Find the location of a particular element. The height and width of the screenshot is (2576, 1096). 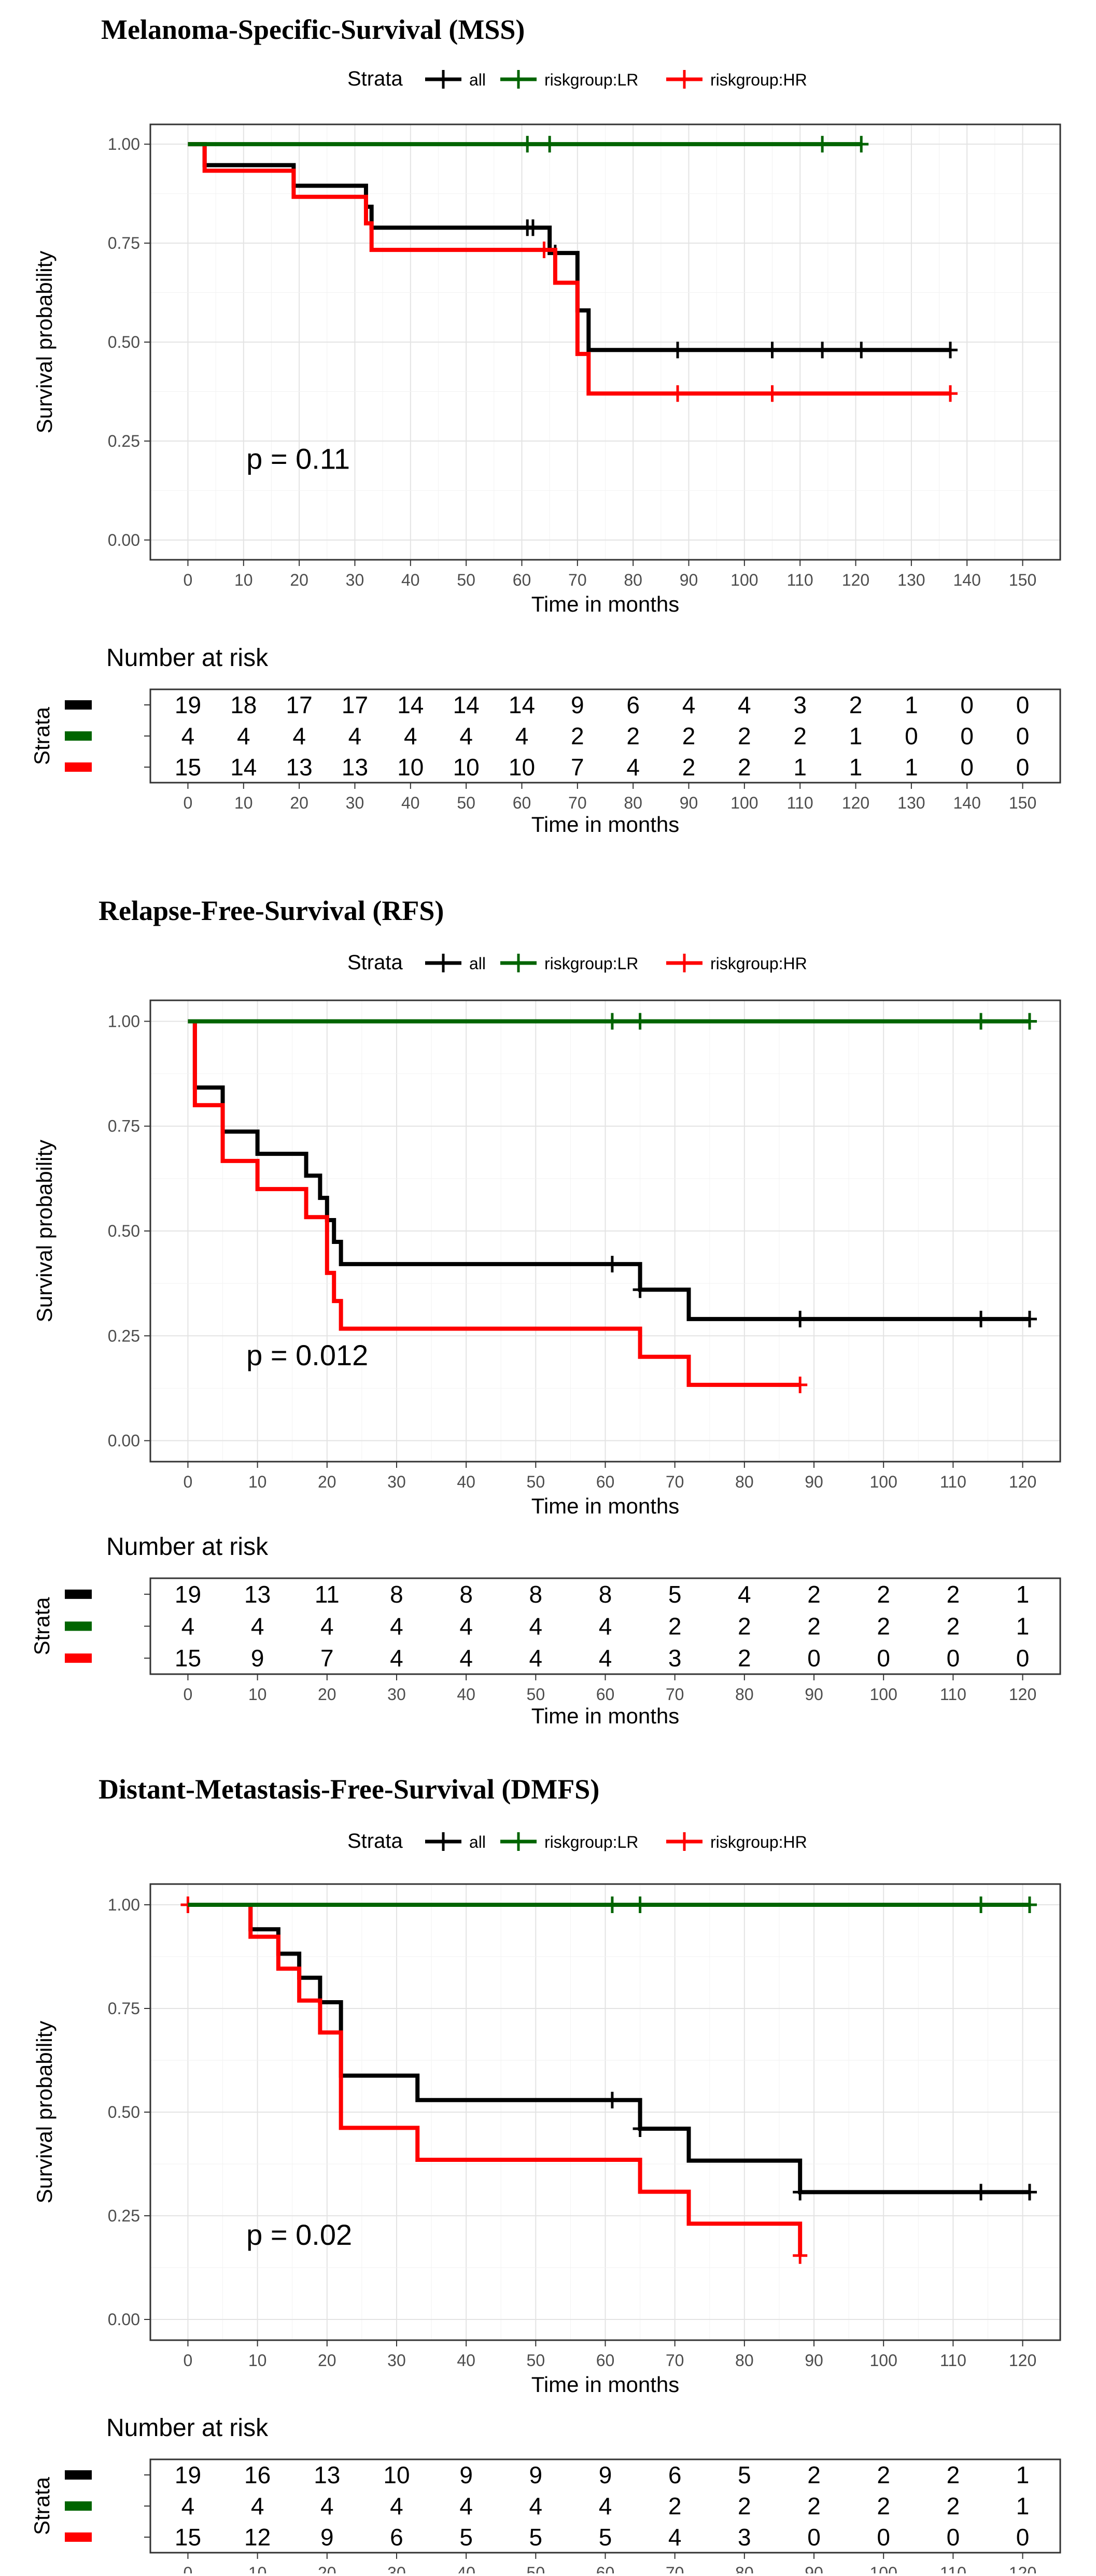

risk-count: 13 is located at coordinates (299, 767).